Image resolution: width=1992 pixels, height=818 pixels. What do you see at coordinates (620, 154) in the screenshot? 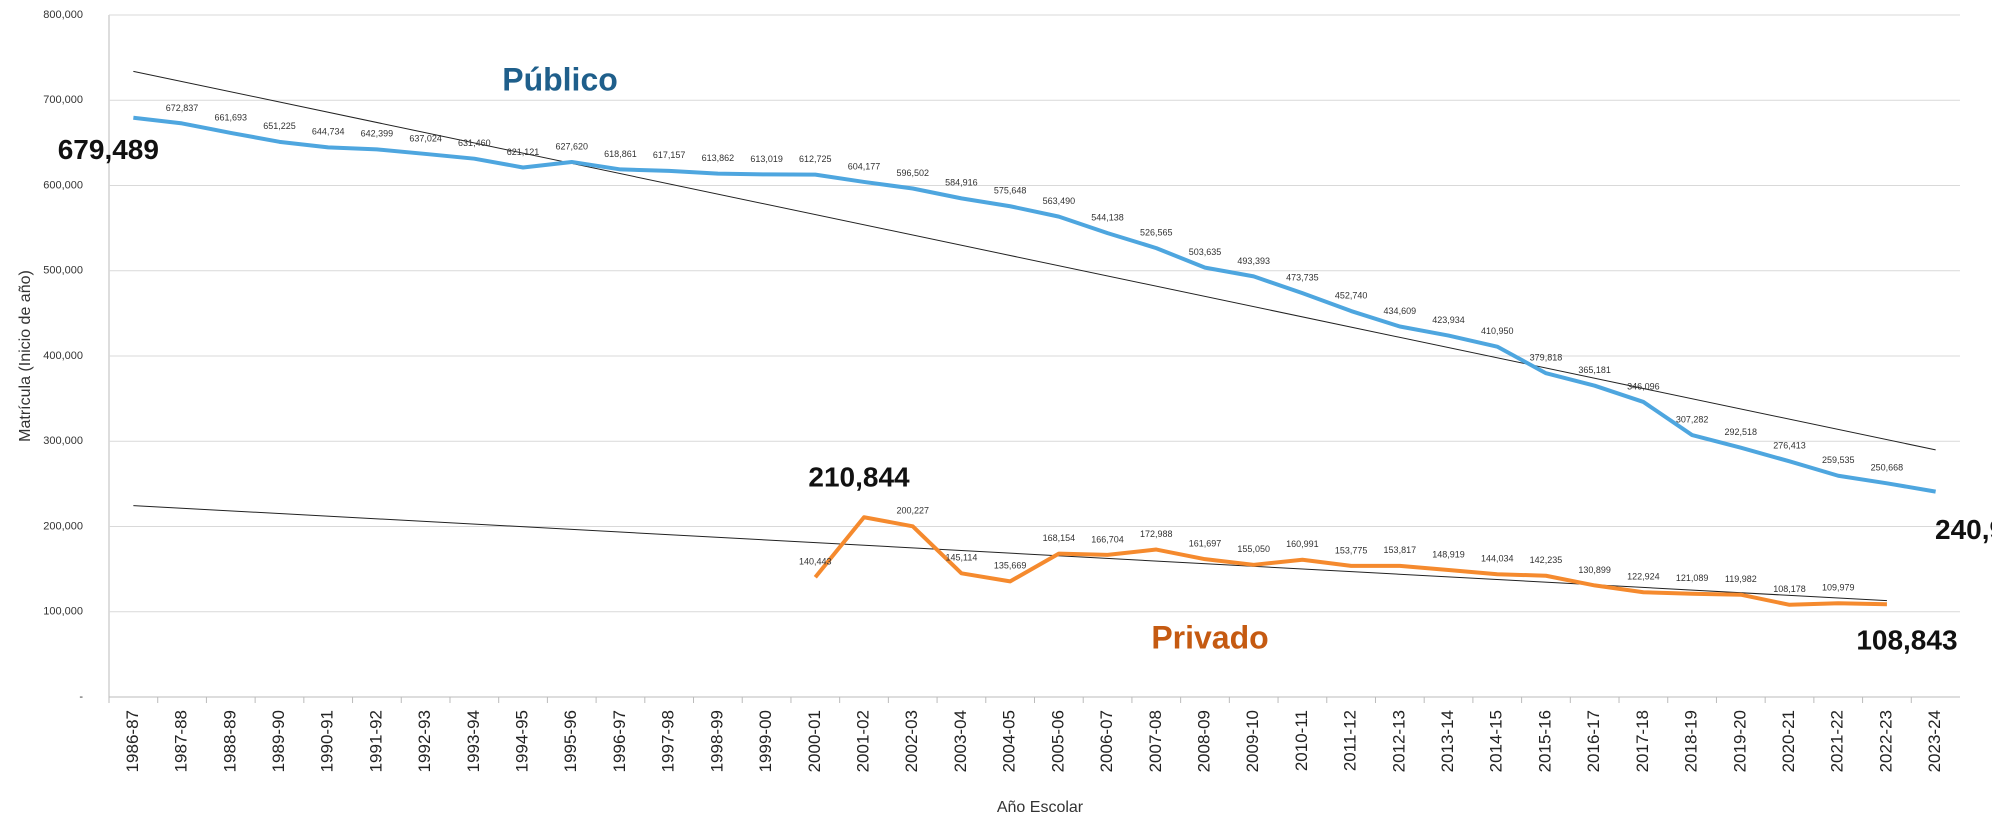
I see `data-label: 618,861` at bounding box center [620, 154].